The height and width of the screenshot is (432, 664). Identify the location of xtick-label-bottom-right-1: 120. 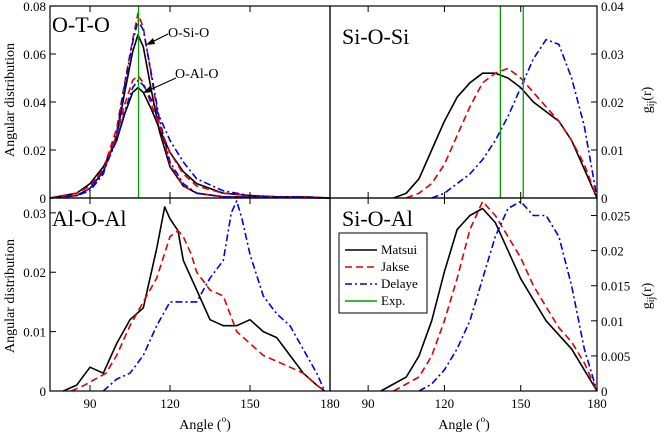
(445, 403).